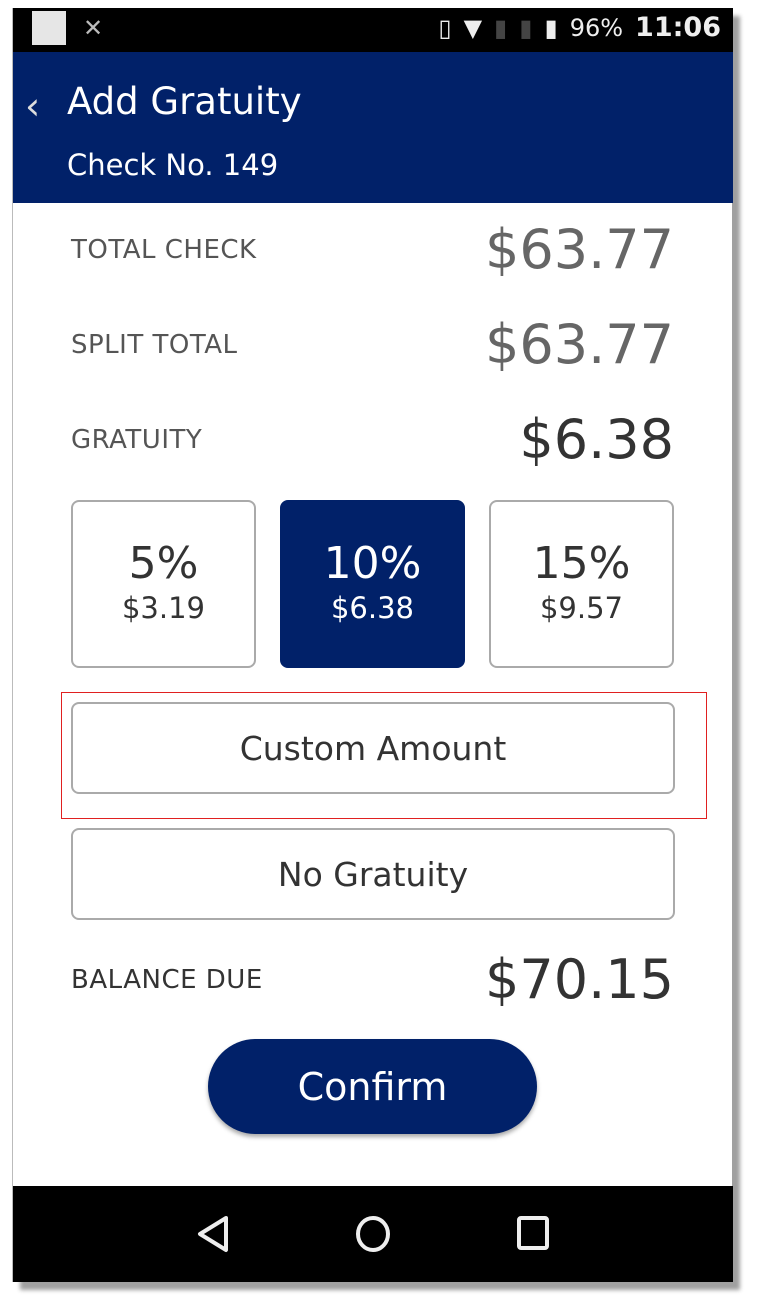 The width and height of the screenshot is (765, 1314). I want to click on split-total-value: $63.77, so click(579, 344).